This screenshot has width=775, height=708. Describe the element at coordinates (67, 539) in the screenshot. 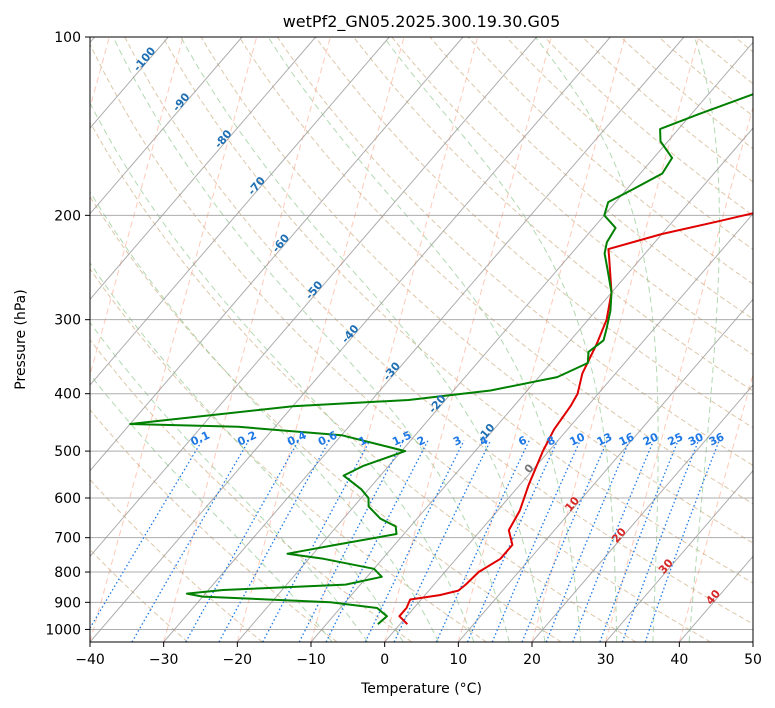

I see `y-tick-label: 700` at that location.